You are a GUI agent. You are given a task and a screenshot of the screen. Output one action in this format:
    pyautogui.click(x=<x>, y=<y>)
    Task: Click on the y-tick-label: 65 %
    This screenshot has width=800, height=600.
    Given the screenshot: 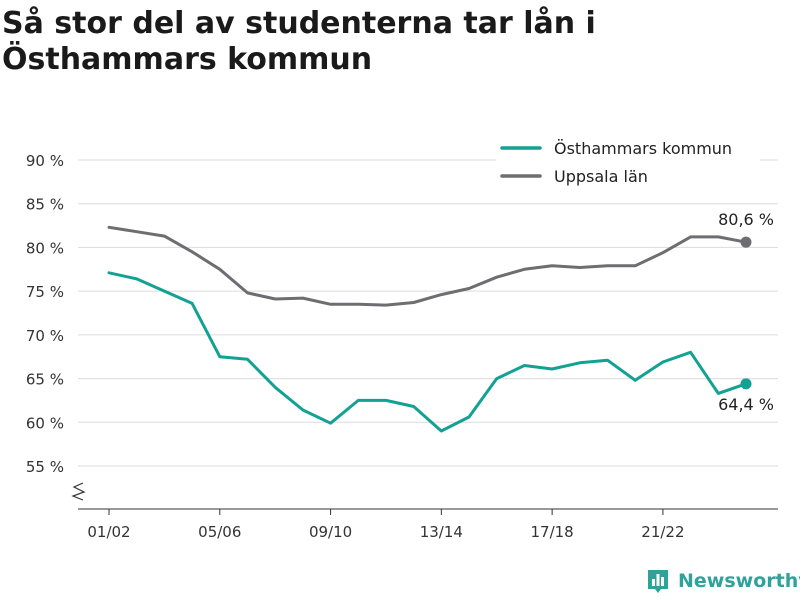 What is the action you would take?
    pyautogui.click(x=45, y=380)
    